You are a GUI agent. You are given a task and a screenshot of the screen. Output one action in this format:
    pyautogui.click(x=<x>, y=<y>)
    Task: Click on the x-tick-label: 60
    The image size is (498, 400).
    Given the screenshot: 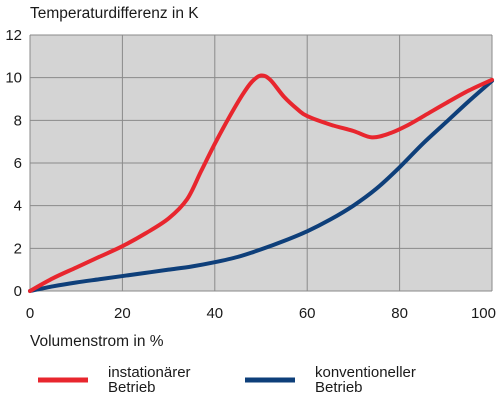 What is the action you would take?
    pyautogui.click(x=307, y=313)
    